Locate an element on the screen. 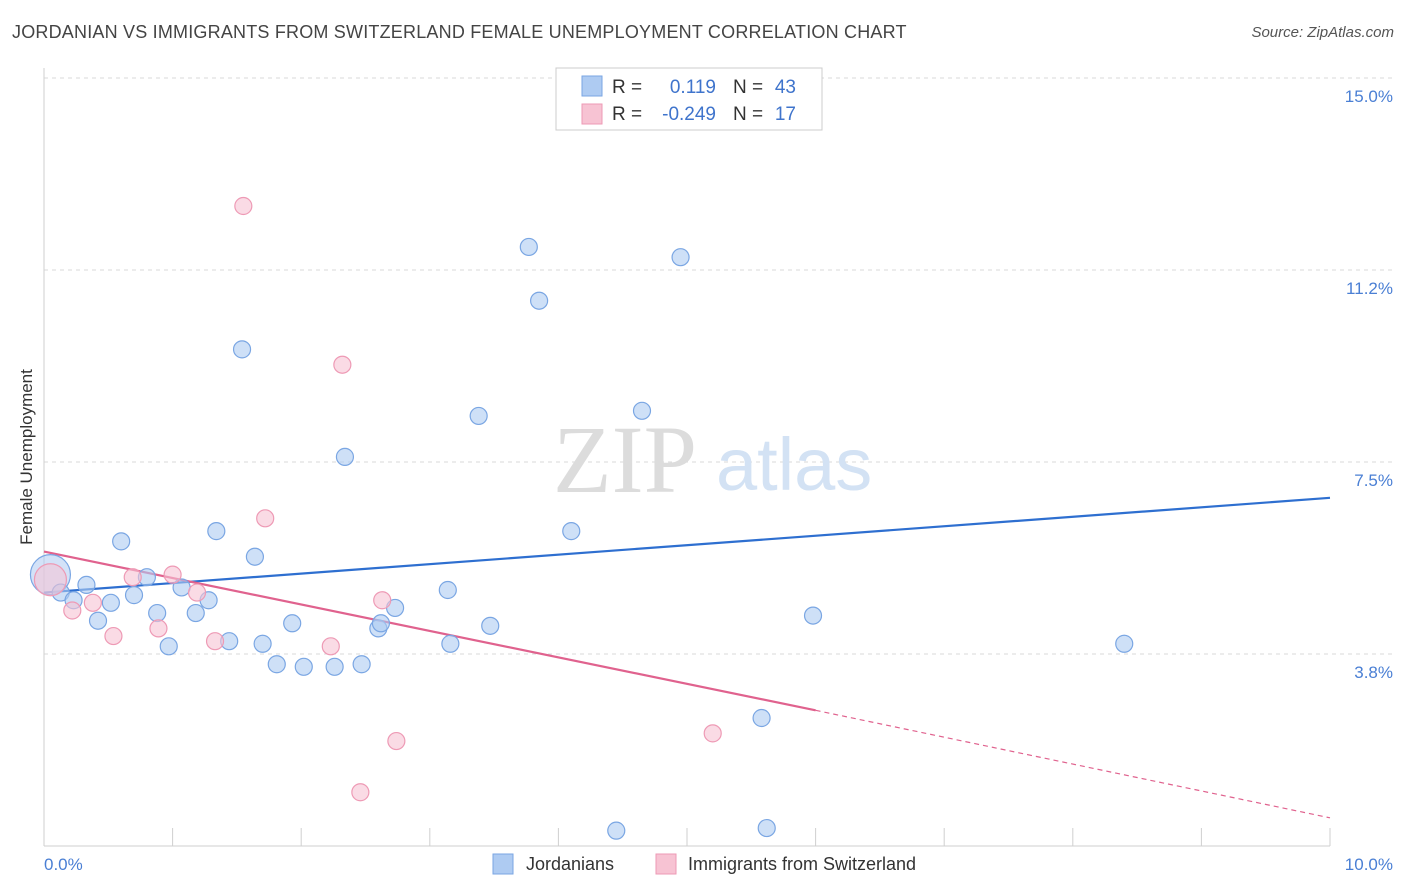 This screenshot has height=892, width=1406. series-legend-label-switzerland: Immigrants from Switzerland is located at coordinates (802, 864).